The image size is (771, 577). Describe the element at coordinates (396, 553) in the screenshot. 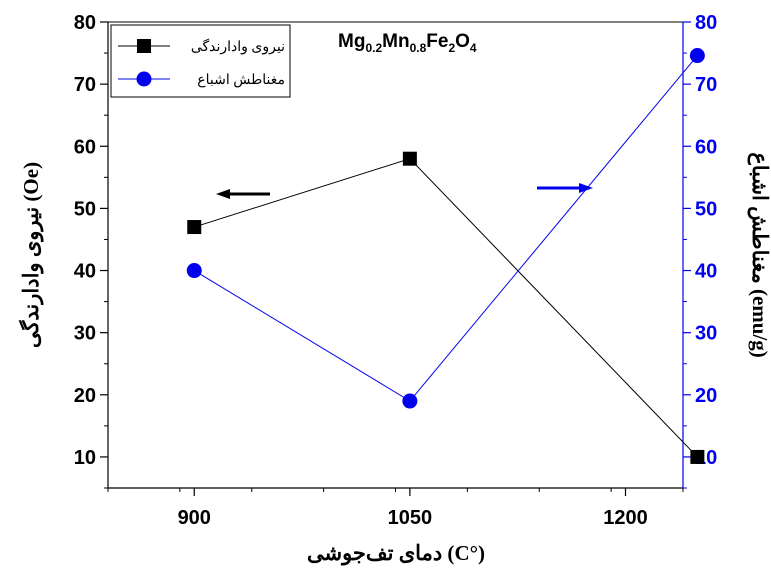

I see `x-axis-title: (°C) دمای تف‌جوشی` at that location.